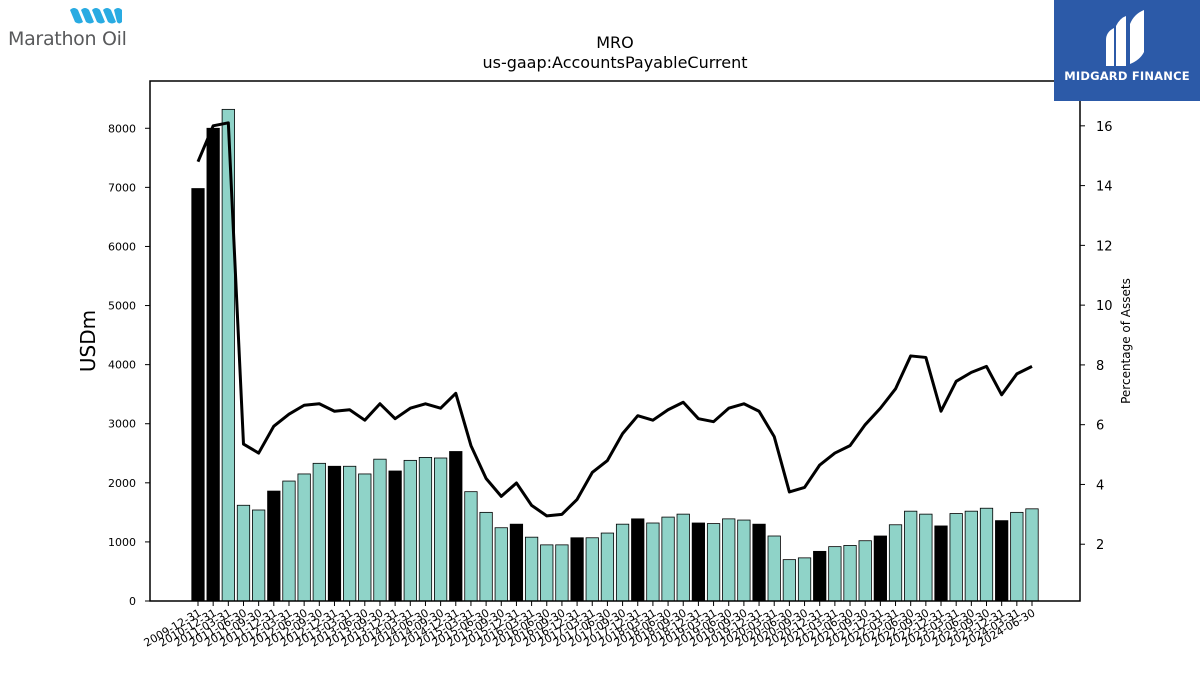 The width and height of the screenshot is (1200, 675). I want to click on y-tick-label: 8000, so click(122, 128).